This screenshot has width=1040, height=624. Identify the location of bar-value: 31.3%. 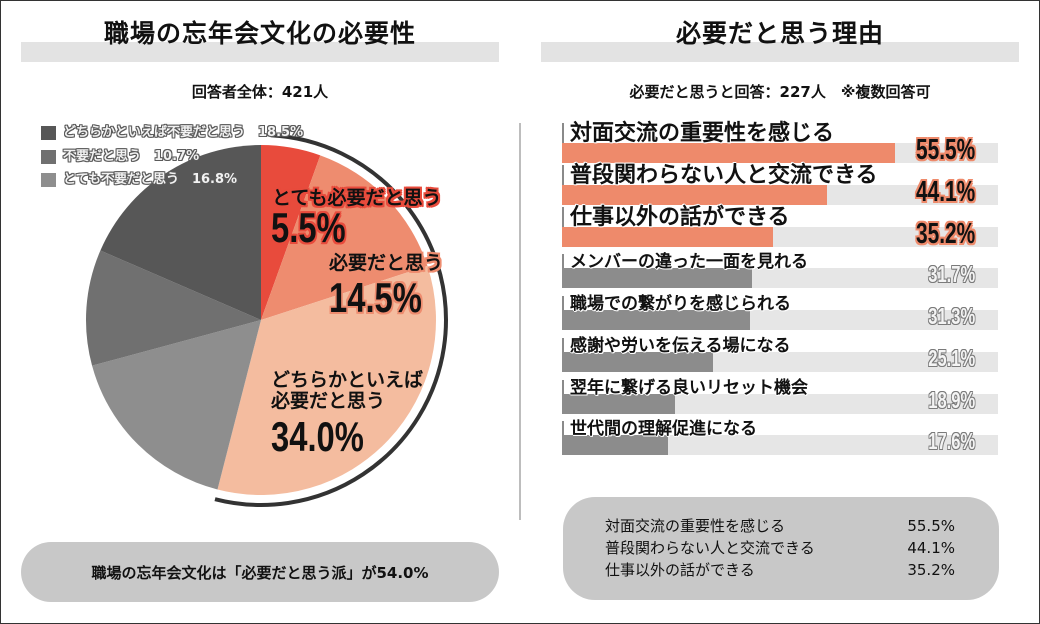
(951, 316).